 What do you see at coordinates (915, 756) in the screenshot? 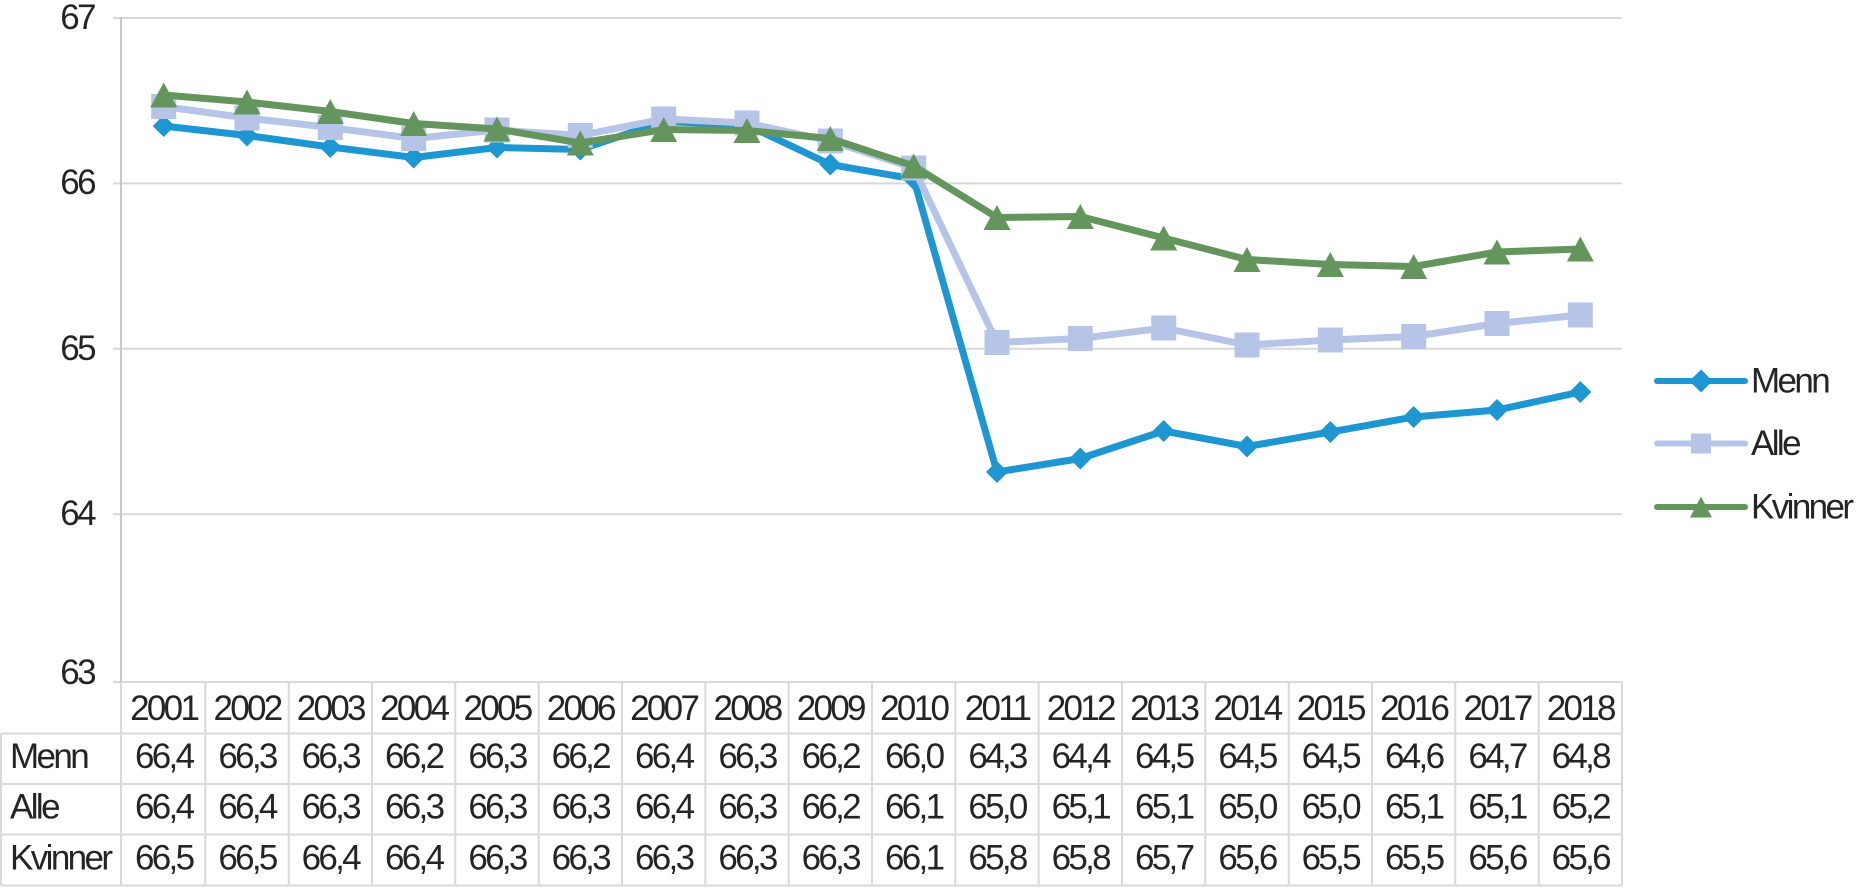
I see `svg-text: 66,0` at bounding box center [915, 756].